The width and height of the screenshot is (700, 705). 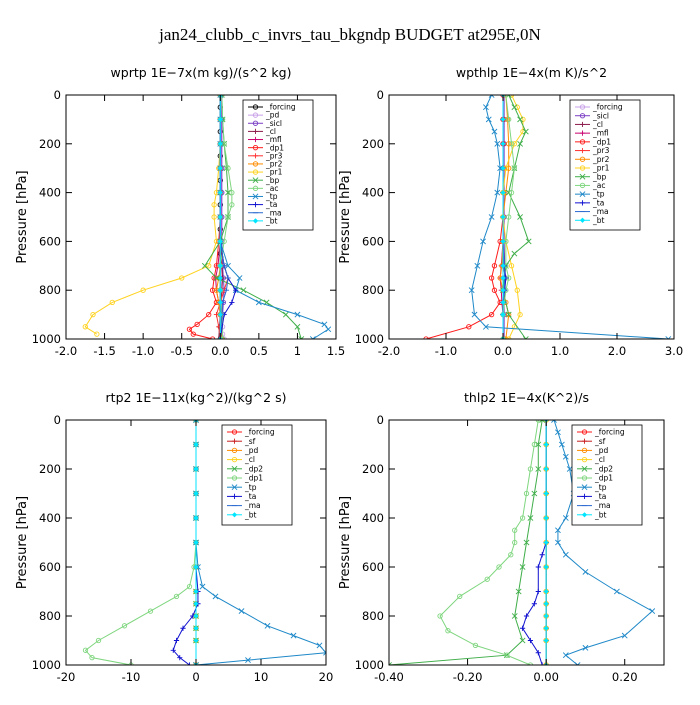 What do you see at coordinates (274, 147) in the screenshot?
I see `legend-label: _dp1` at bounding box center [274, 147].